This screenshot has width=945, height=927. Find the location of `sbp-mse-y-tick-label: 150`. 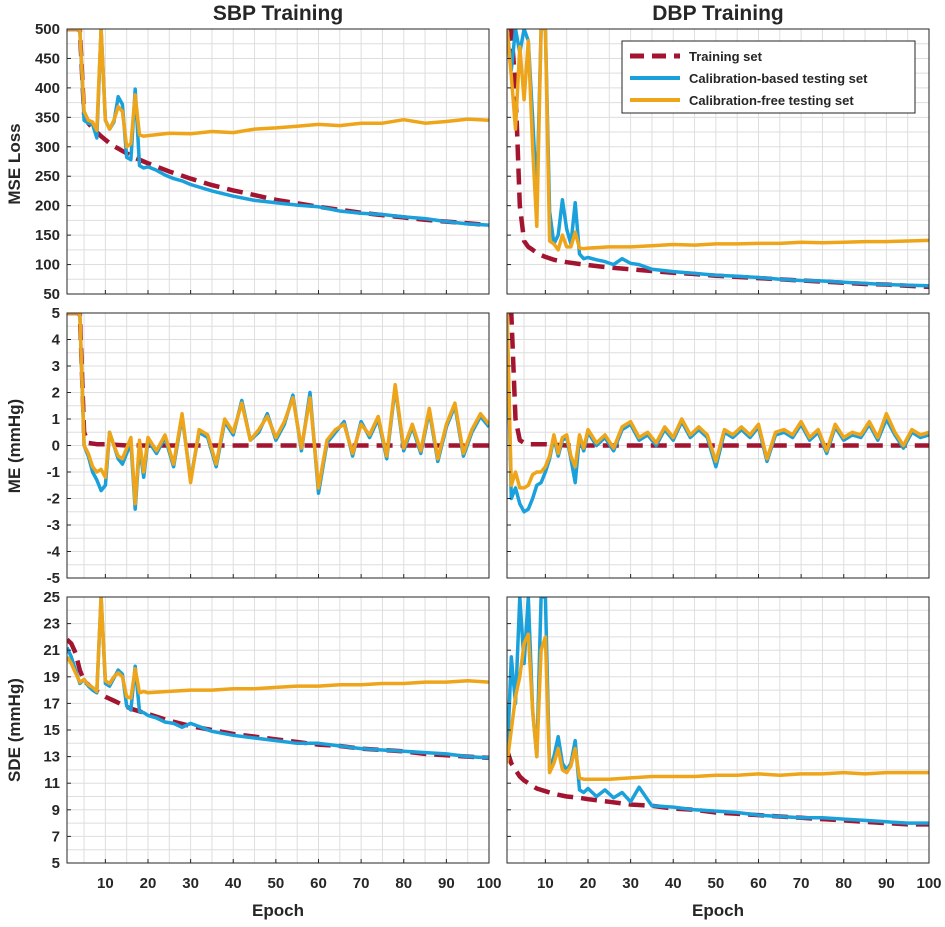

sbp-mse-y-tick-label: 150 is located at coordinates (47, 235).